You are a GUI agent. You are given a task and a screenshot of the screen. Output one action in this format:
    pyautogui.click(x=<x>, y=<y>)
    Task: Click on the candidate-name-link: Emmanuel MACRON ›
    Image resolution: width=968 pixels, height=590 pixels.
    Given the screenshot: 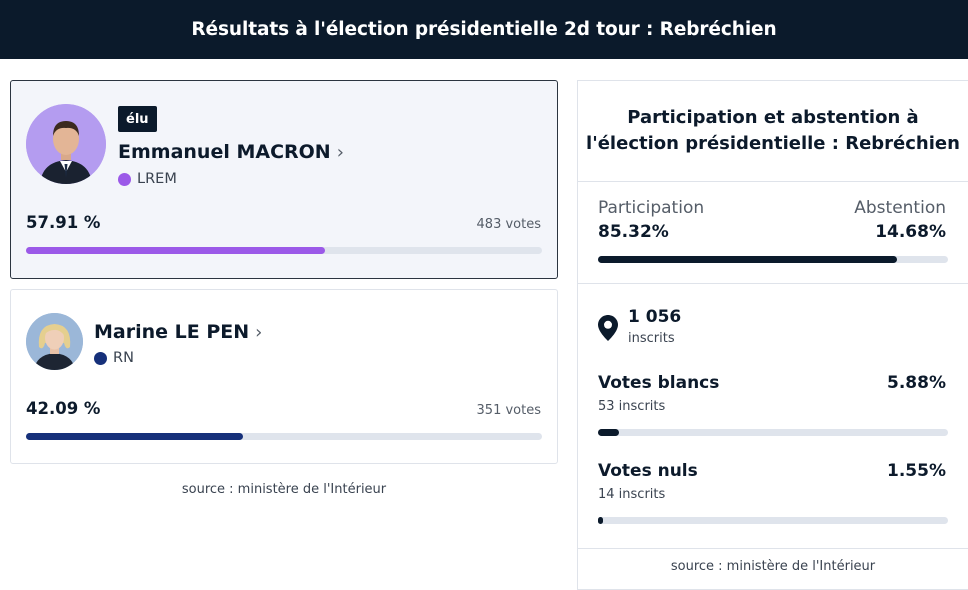 What is the action you would take?
    pyautogui.click(x=231, y=152)
    